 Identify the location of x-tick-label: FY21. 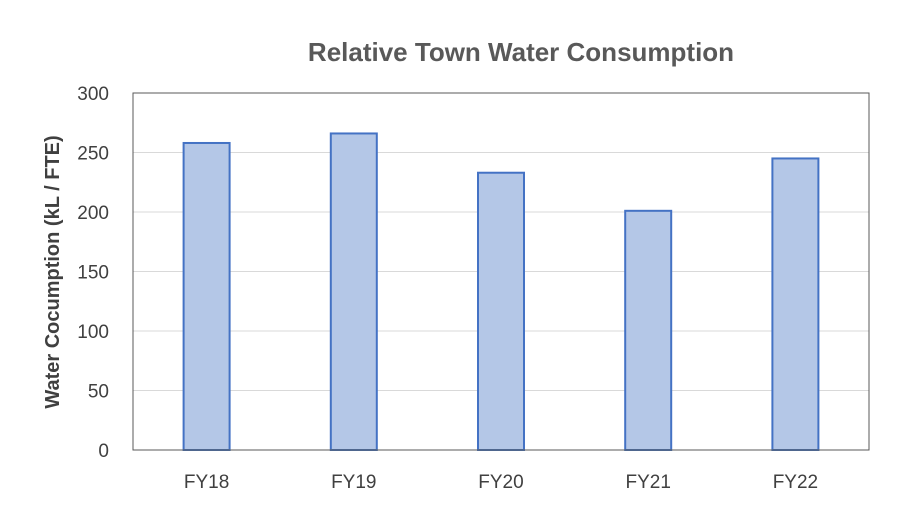
(647, 482).